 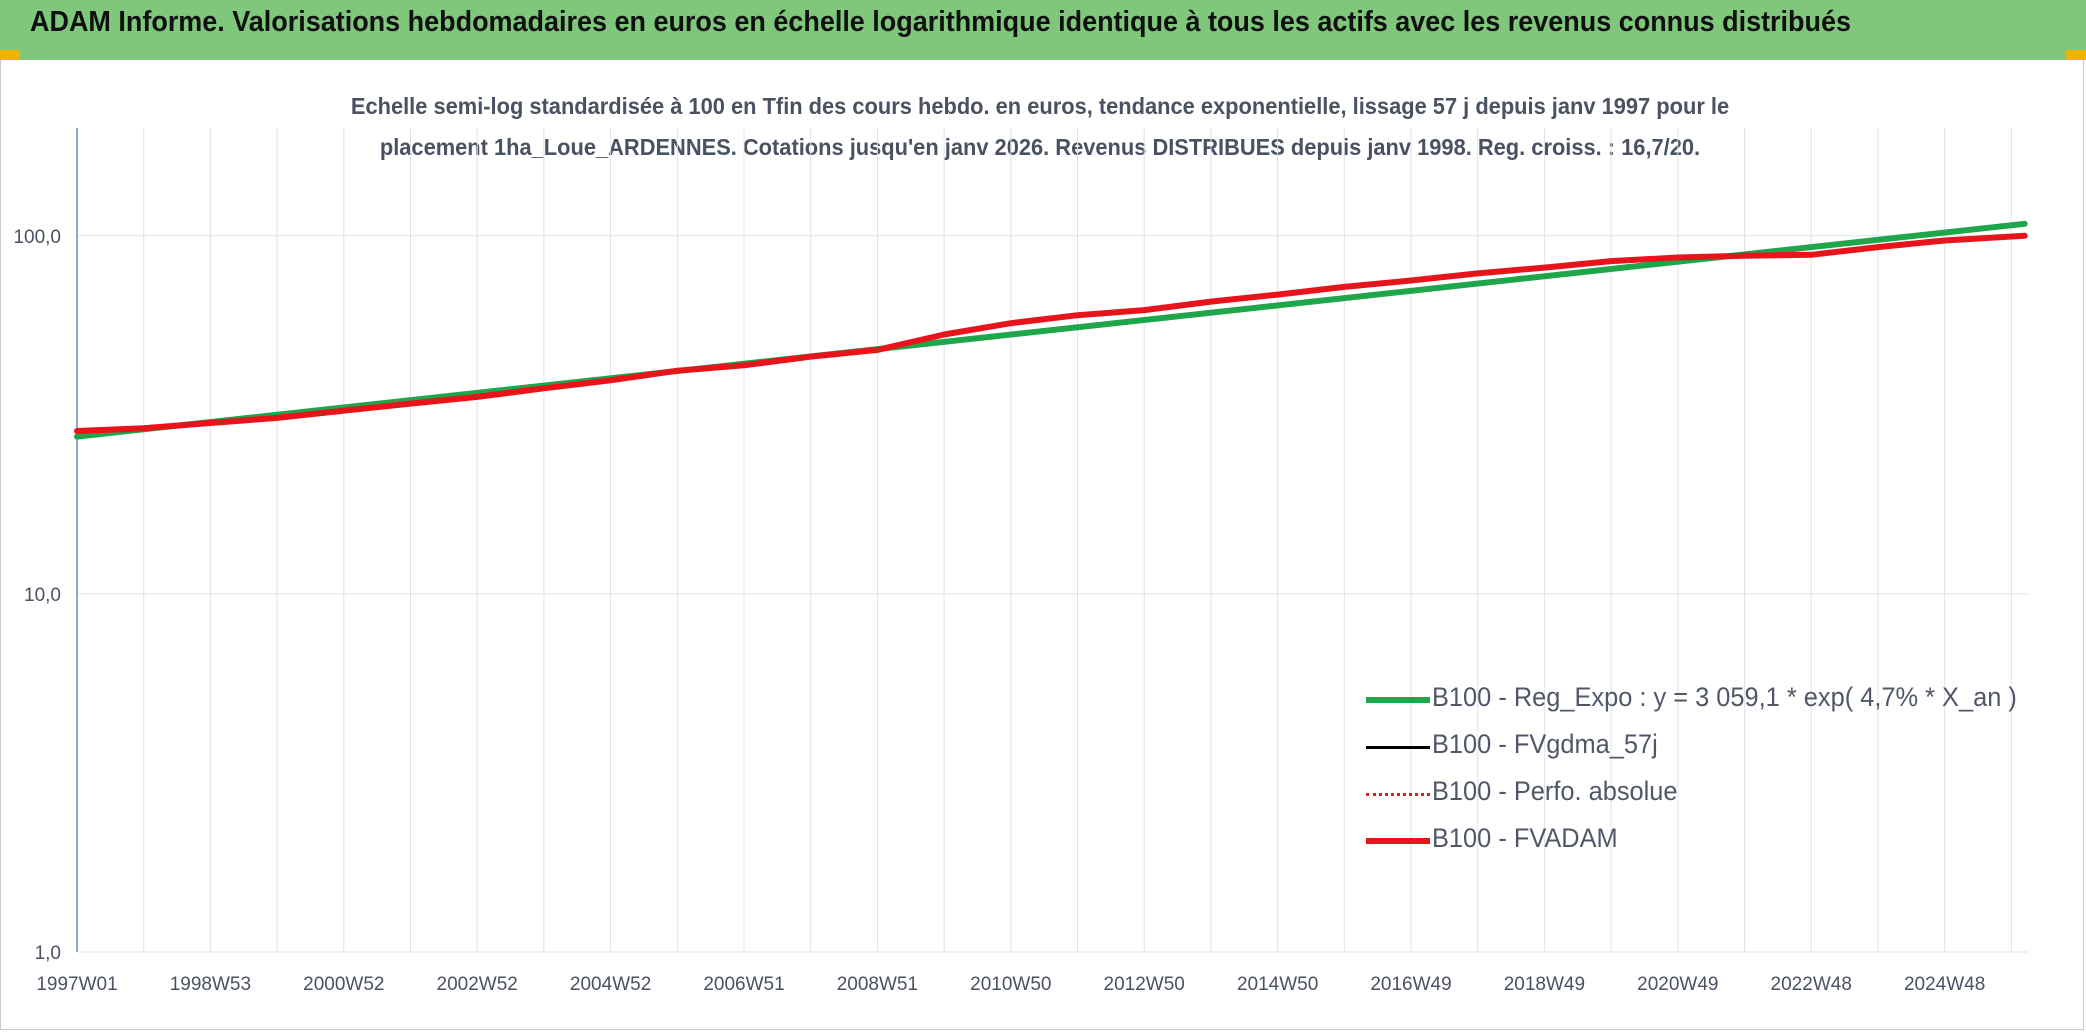 I want to click on legend-label: B100 - Perfo. absolue, so click(x=1555, y=791).